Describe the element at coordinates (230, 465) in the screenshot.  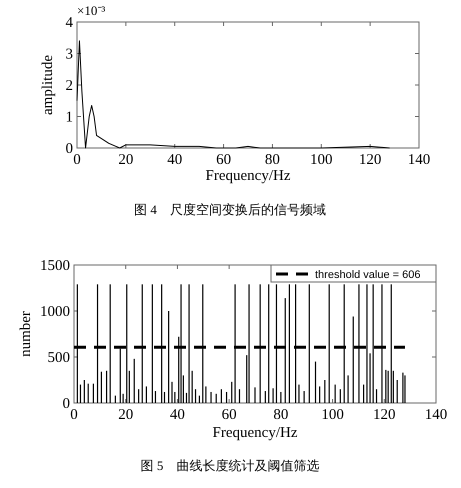
I see `caption: 图 5 曲线长度统计及阈值筛选` at that location.